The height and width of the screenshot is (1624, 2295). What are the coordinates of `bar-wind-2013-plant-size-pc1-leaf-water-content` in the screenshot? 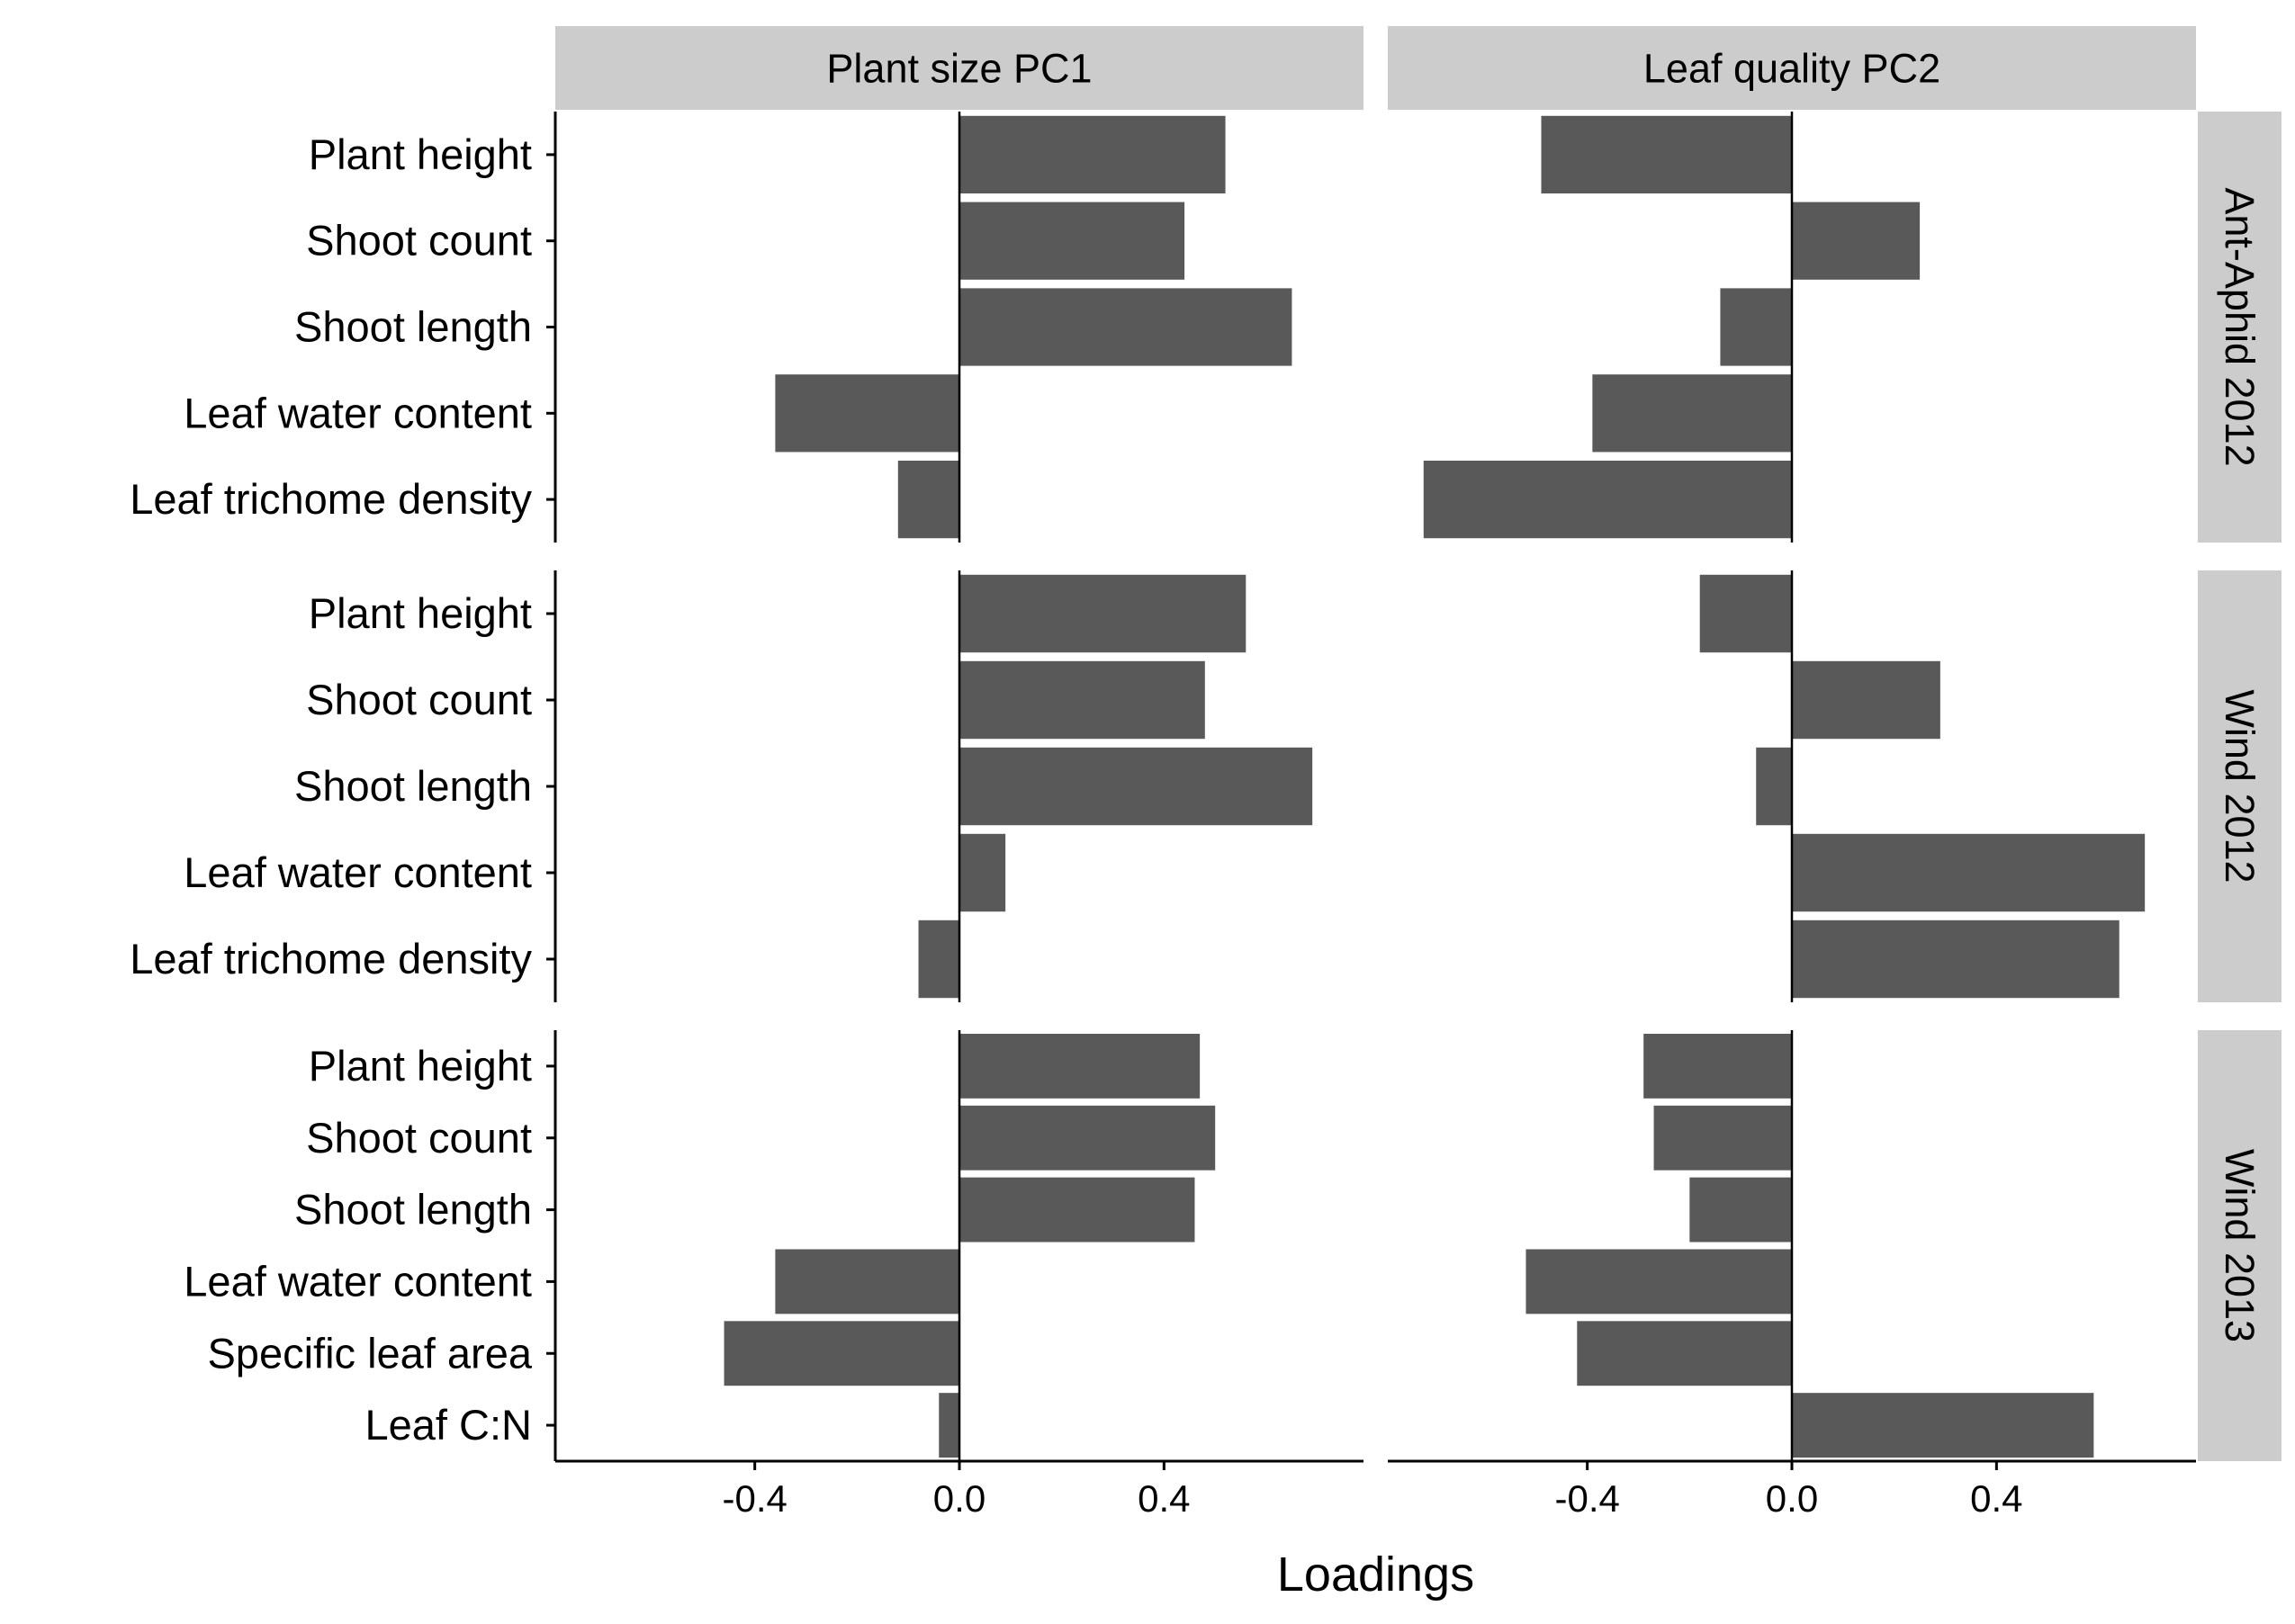 It's located at (867, 1281).